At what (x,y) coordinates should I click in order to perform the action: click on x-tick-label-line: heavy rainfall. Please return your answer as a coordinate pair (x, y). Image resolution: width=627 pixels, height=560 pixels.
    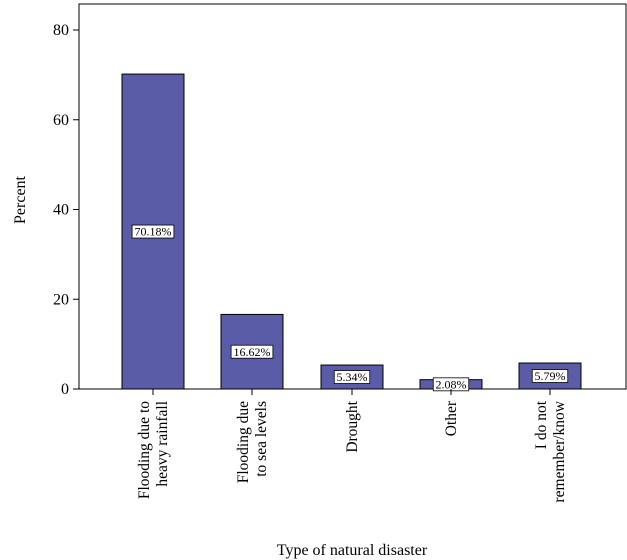
    Looking at the image, I should click on (162, 444).